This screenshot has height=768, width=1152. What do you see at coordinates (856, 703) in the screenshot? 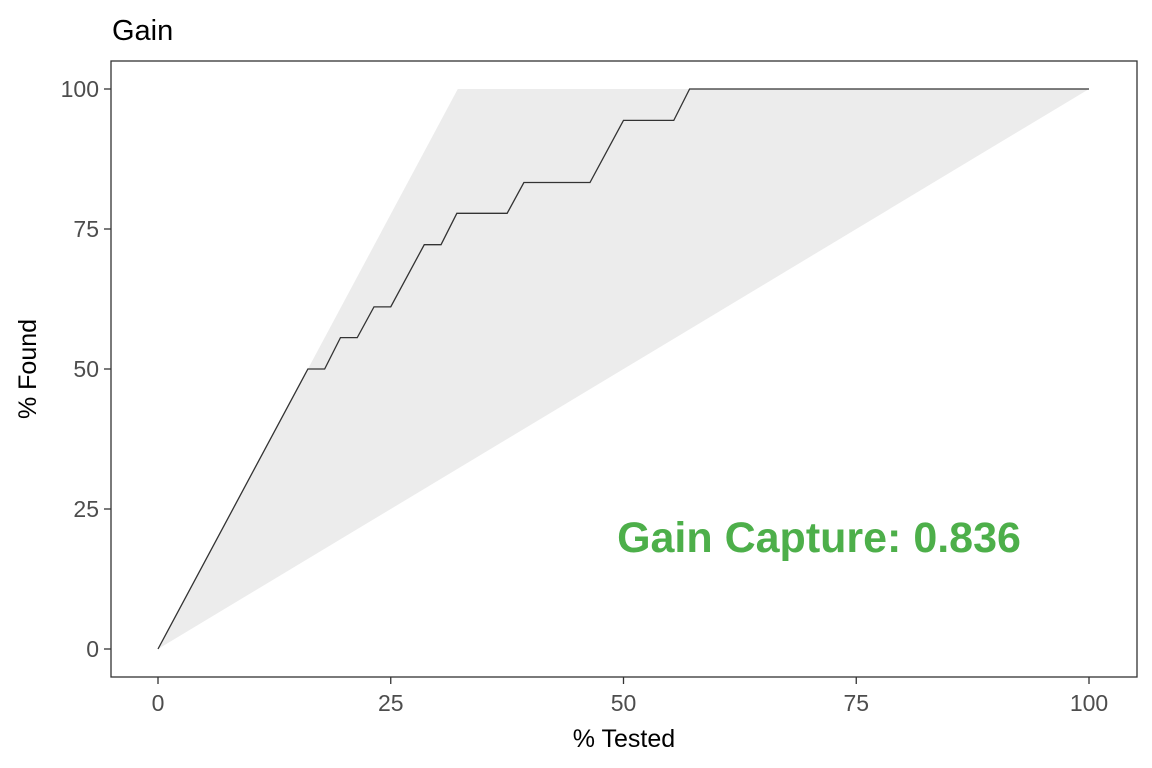
I see `x-tick-label: 75` at bounding box center [856, 703].